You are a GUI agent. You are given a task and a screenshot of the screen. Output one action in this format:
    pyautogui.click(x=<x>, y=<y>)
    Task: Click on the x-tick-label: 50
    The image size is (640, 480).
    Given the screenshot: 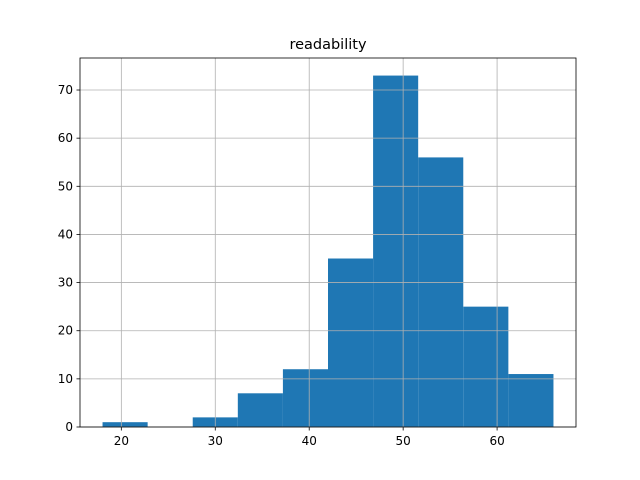 What is the action you would take?
    pyautogui.click(x=403, y=441)
    